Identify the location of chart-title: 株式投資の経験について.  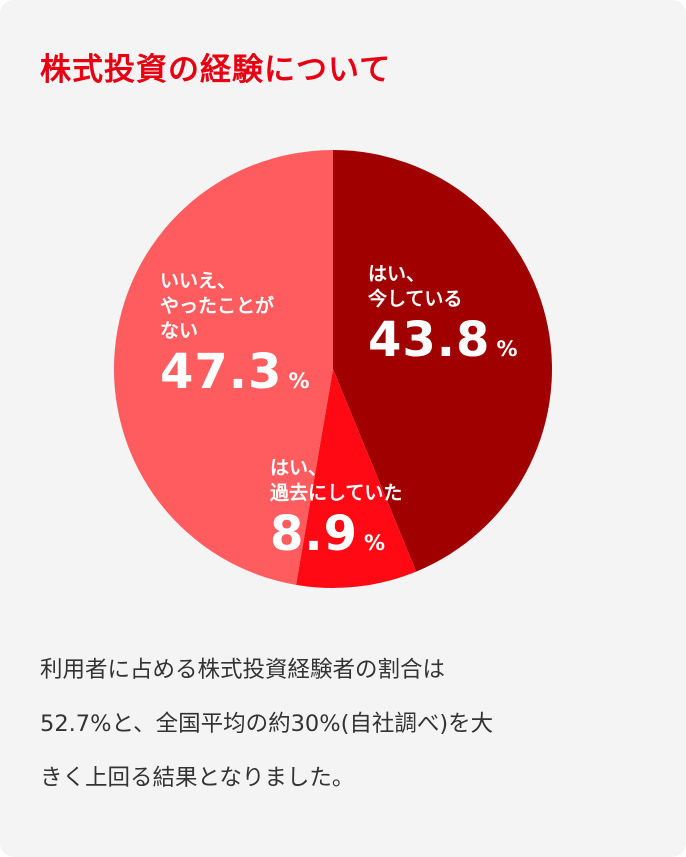
(216, 70).